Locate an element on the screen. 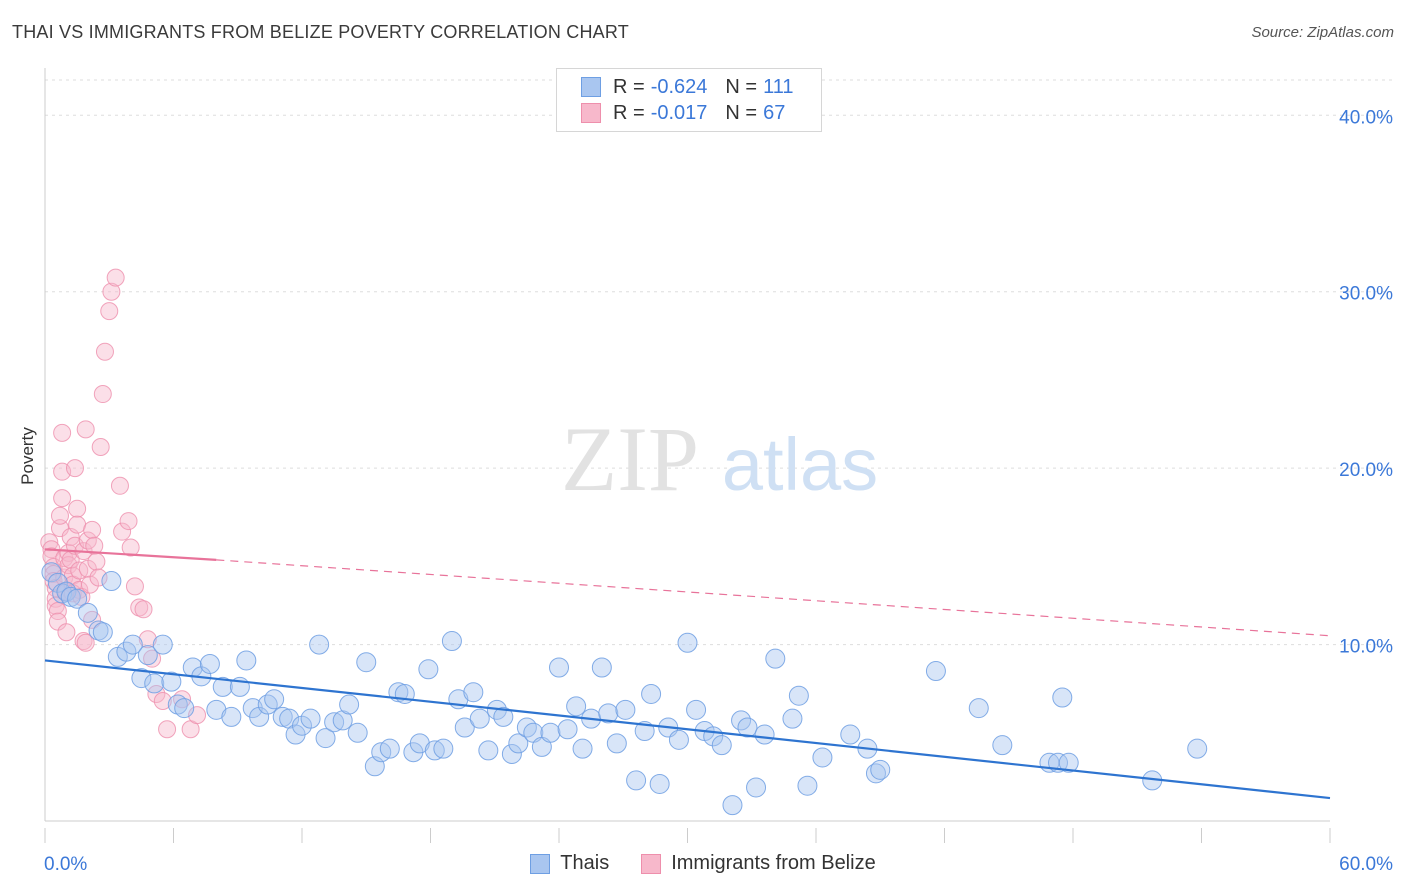 The width and height of the screenshot is (1406, 892). x-tick-label: 0.0% is located at coordinates (65, 864).